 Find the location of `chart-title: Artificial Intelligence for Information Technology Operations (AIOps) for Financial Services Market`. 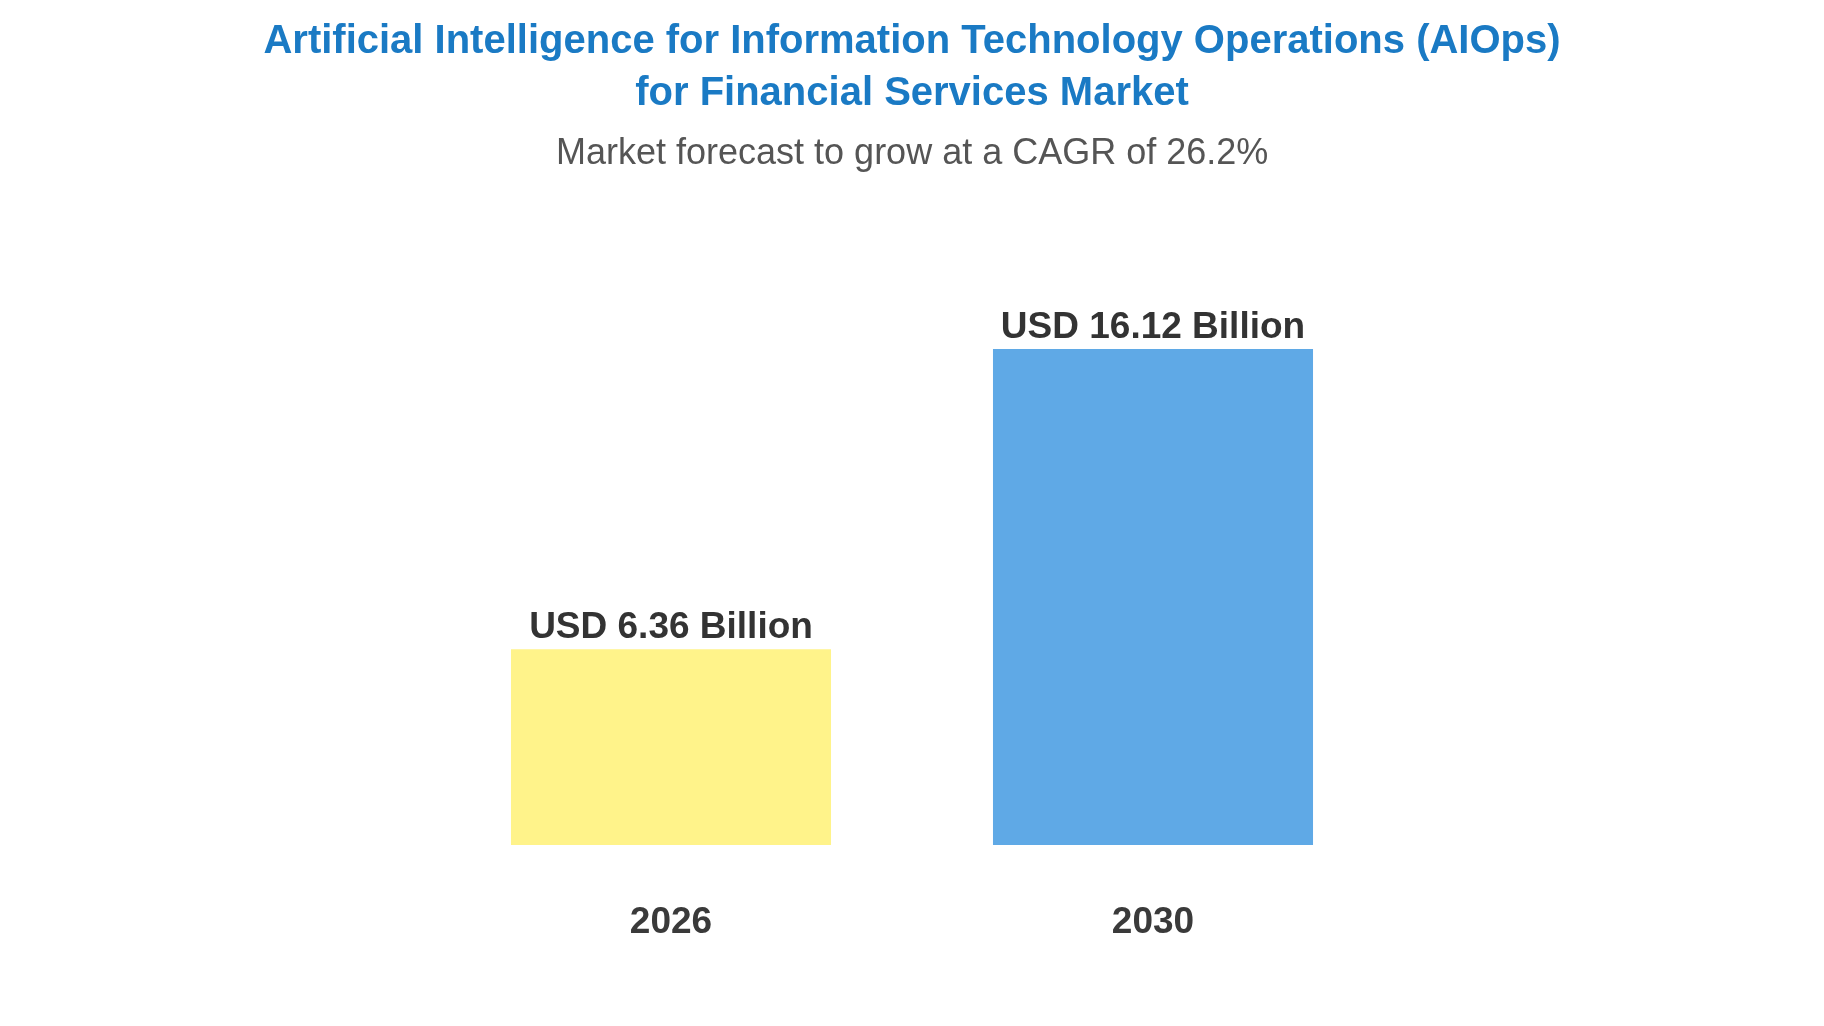

chart-title: Artificial Intelligence for Information Technology Operations (AIOps) for Financial Services Market is located at coordinates (912, 65).